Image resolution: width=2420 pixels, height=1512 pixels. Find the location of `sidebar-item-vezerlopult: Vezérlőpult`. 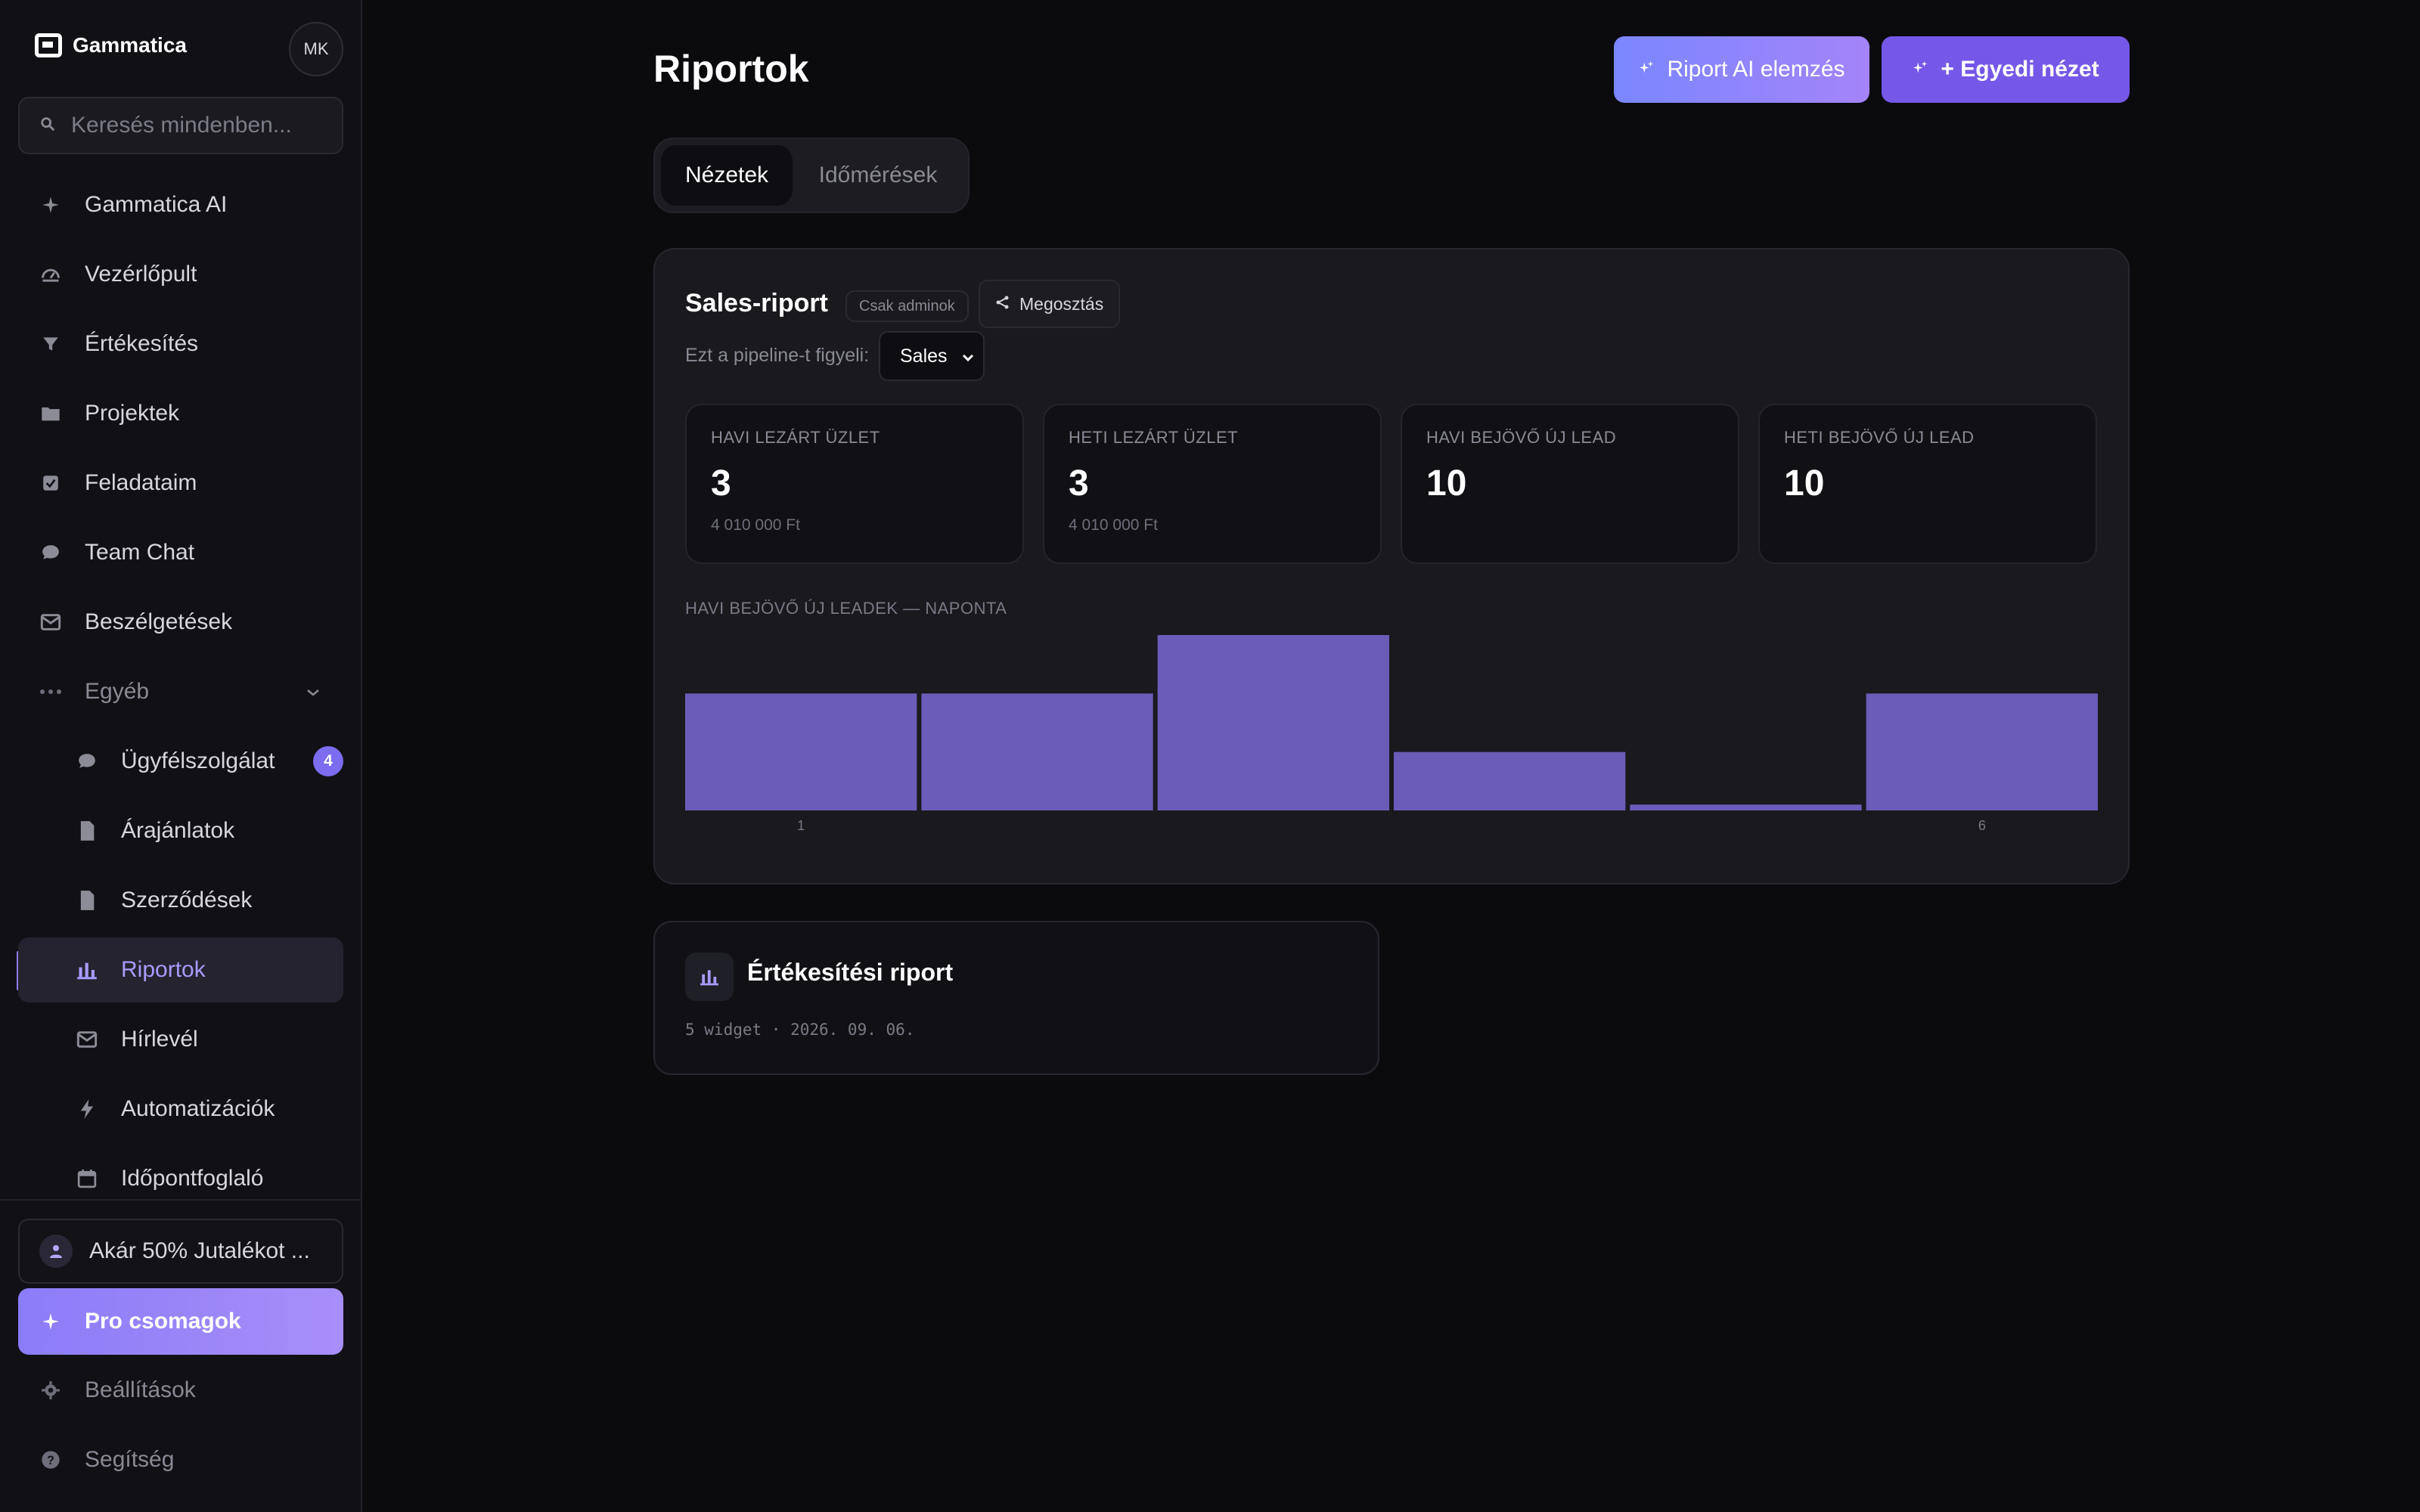

sidebar-item-vezerlopult: Vezérlőpult is located at coordinates (180, 275).